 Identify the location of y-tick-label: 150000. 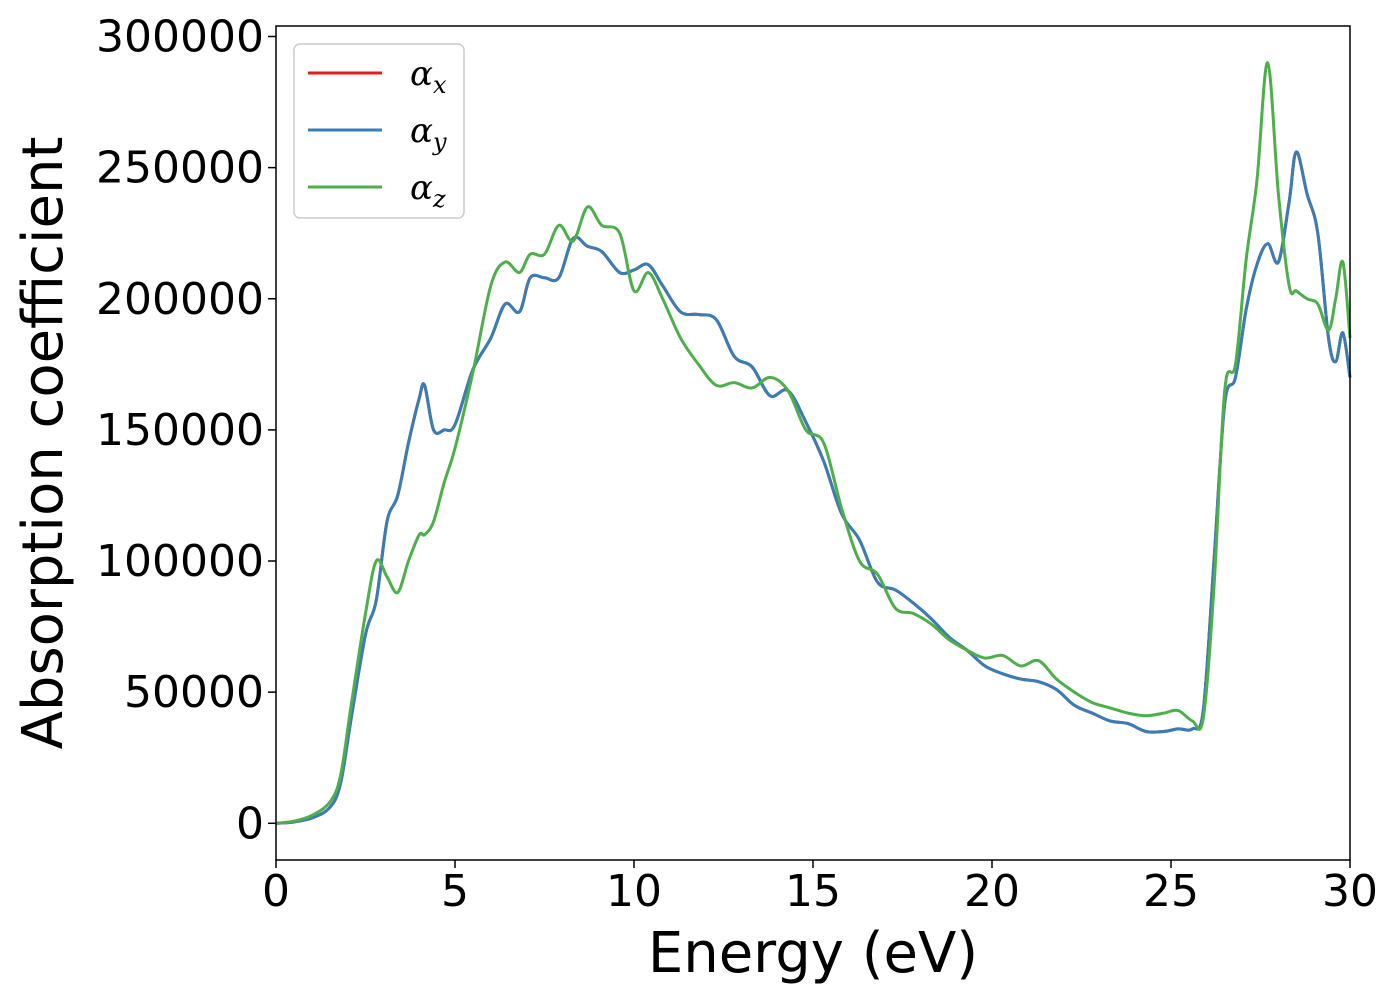
(180, 430).